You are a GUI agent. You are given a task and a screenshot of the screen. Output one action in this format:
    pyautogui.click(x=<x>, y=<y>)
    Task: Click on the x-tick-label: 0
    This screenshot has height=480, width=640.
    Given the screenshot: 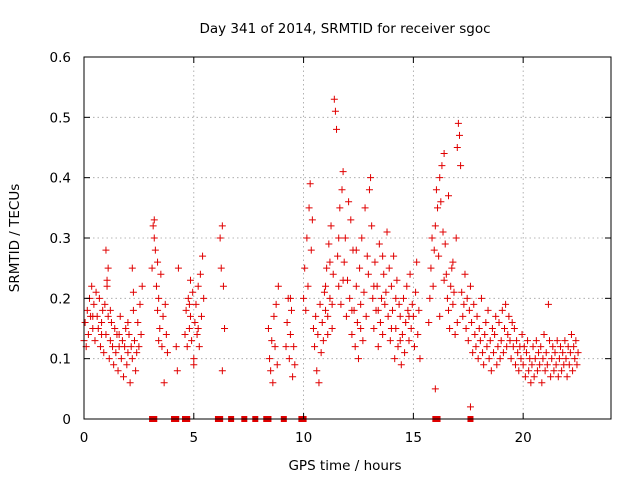 What is the action you would take?
    pyautogui.click(x=84, y=438)
    